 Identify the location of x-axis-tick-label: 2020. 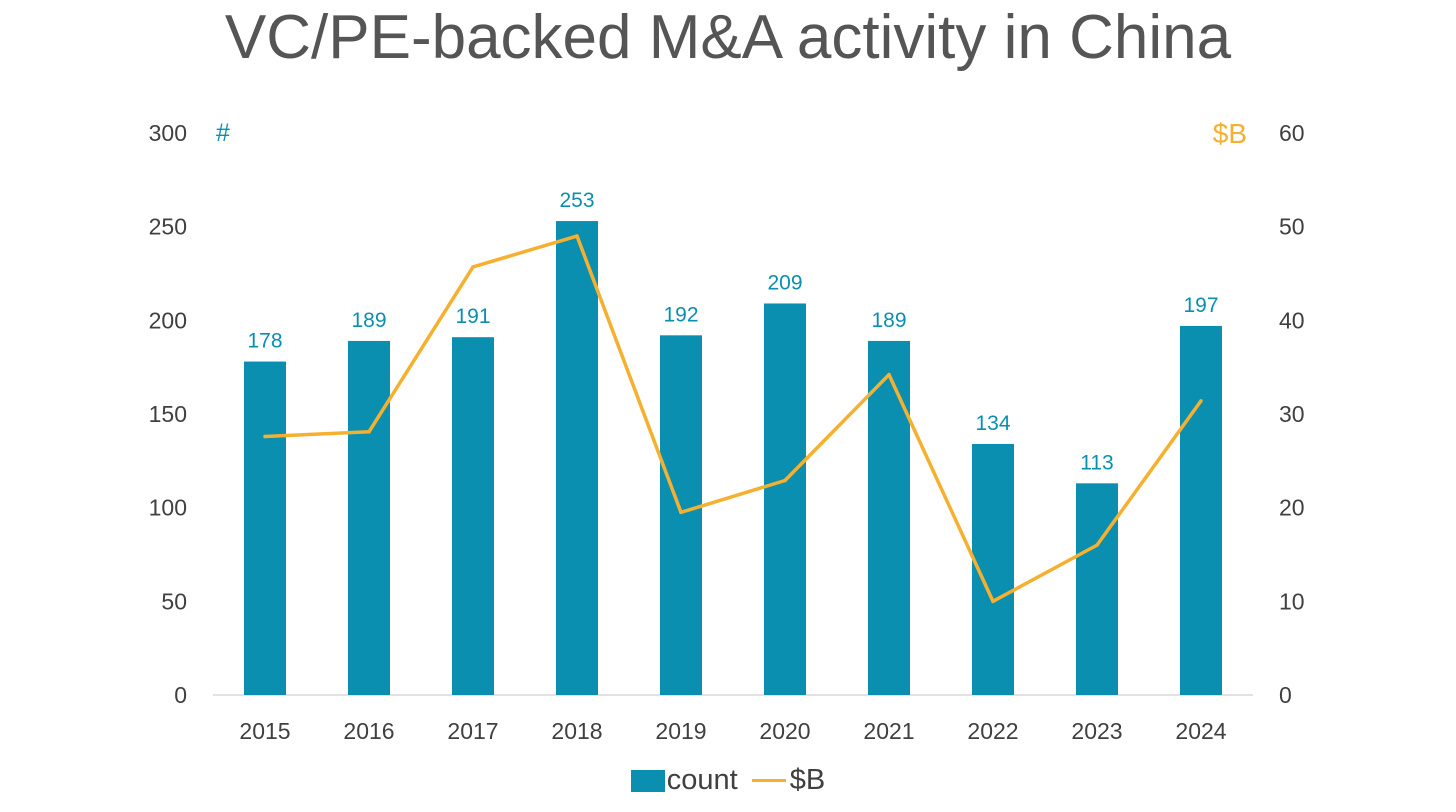
(784, 731).